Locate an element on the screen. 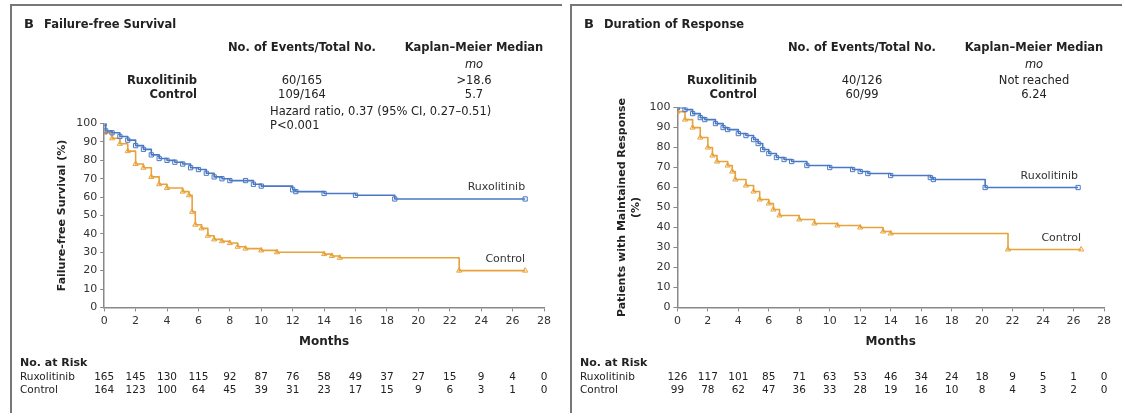 The width and height of the screenshot is (1125, 417). text: 6.24 is located at coordinates (1034, 94).